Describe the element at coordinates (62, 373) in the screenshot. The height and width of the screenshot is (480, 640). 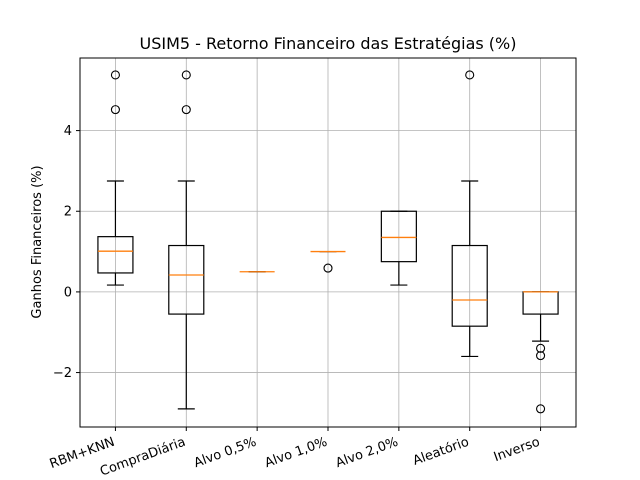
I see `y-tick-label: −2` at that location.